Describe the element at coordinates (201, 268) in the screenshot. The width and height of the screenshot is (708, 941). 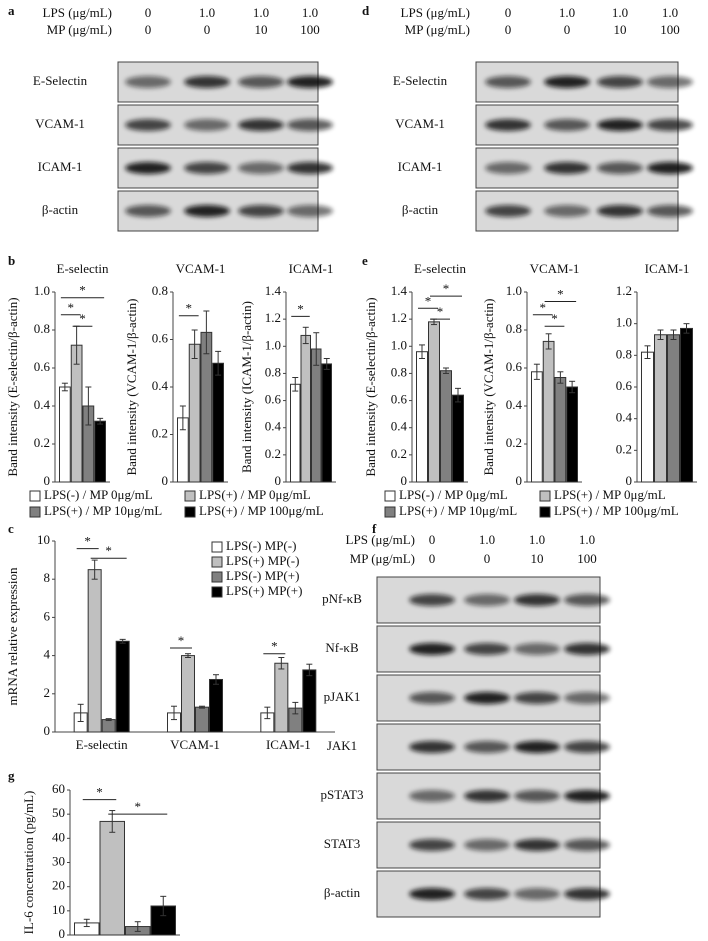
I see `chart-title: VCAM-1` at that location.